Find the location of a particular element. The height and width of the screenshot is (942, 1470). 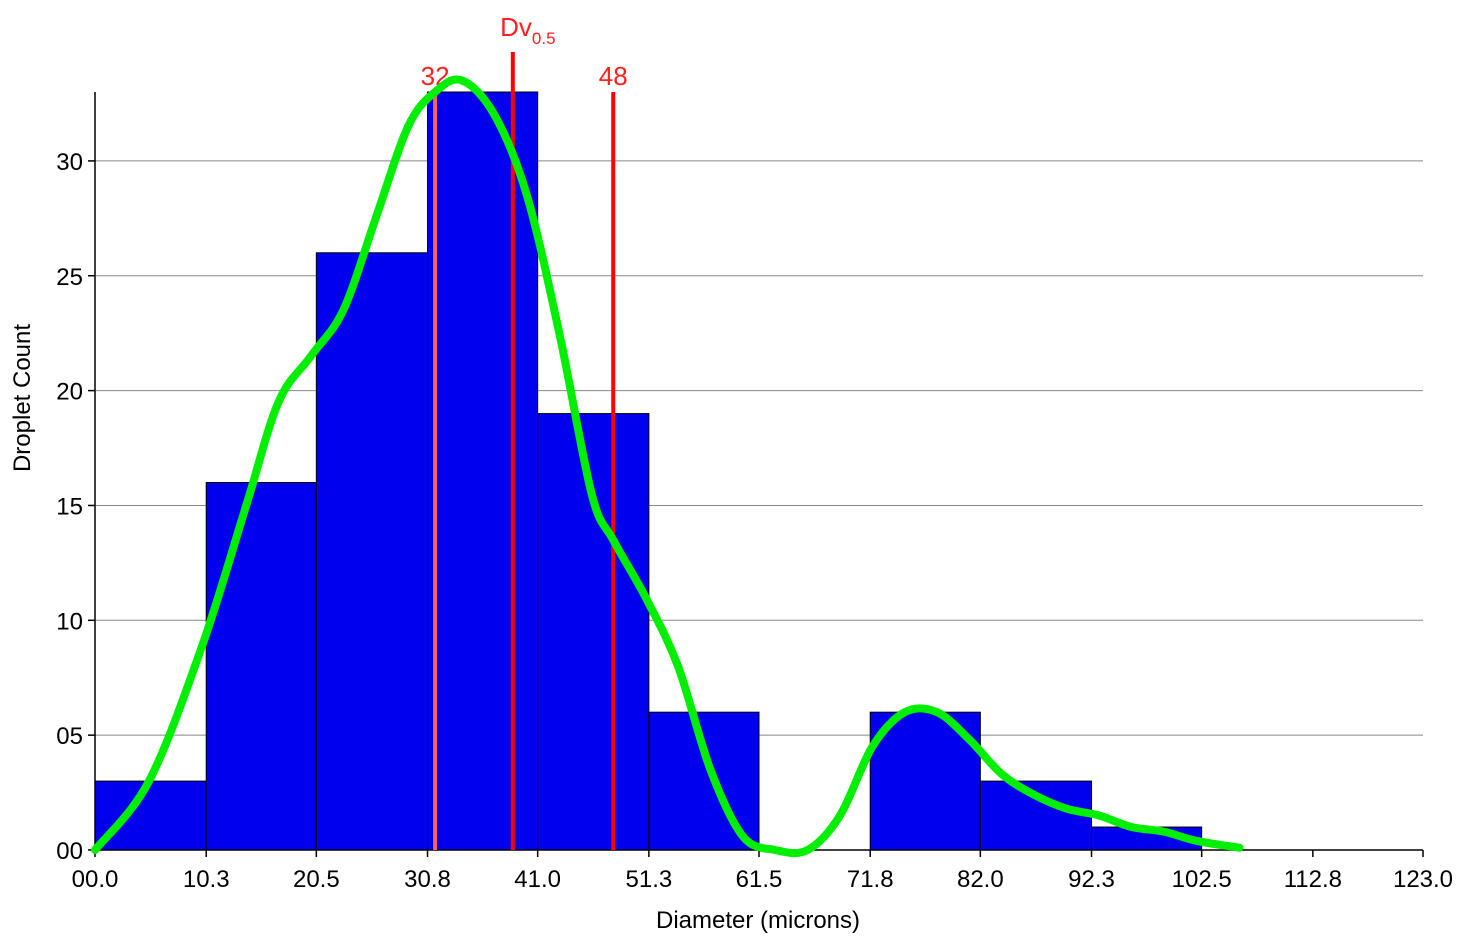

x-tick-label-1: 10.3 is located at coordinates (206, 879).